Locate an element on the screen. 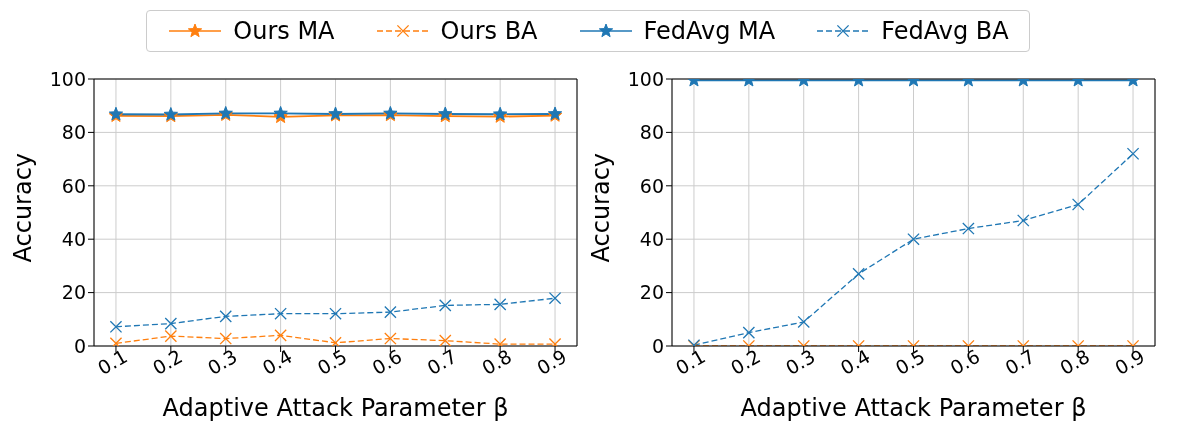  legend-label: FedAvg MA is located at coordinates (709, 31).